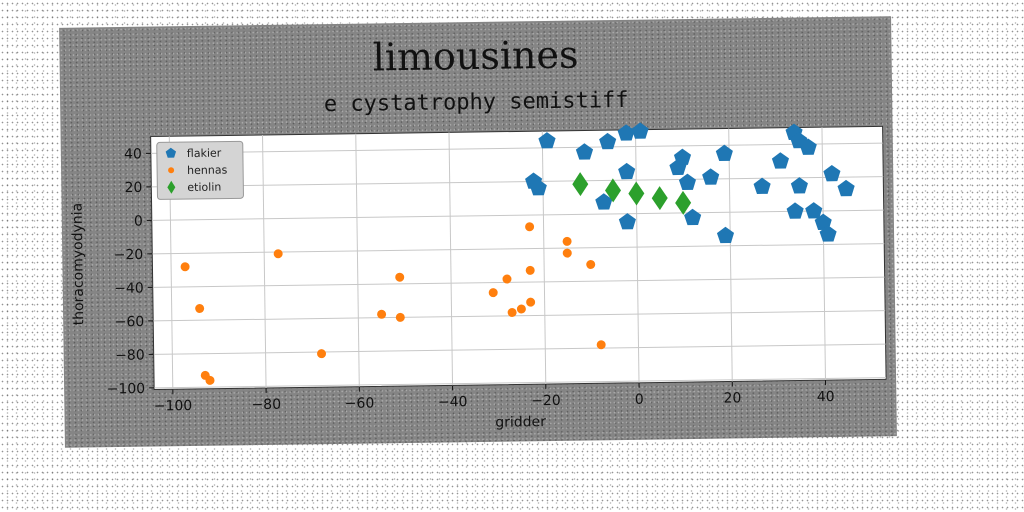  I want to click on x-tick-label: 40, so click(826, 397).